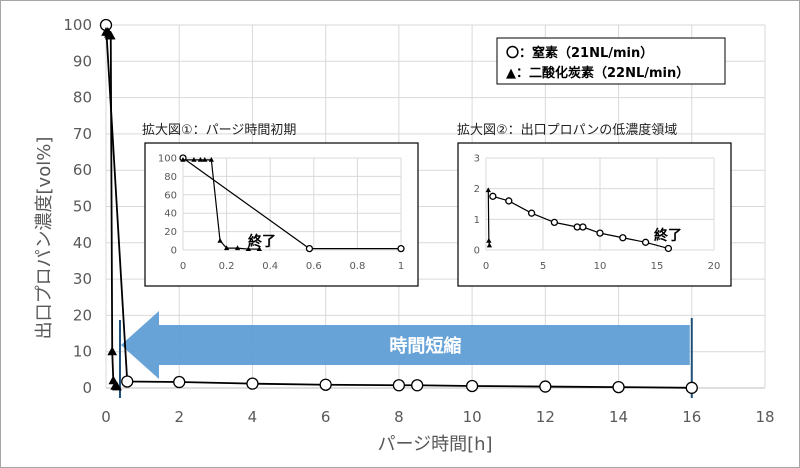 Image resolution: width=800 pixels, height=468 pixels. What do you see at coordinates (326, 417) in the screenshot?
I see `x-tick-label: 6` at bounding box center [326, 417].